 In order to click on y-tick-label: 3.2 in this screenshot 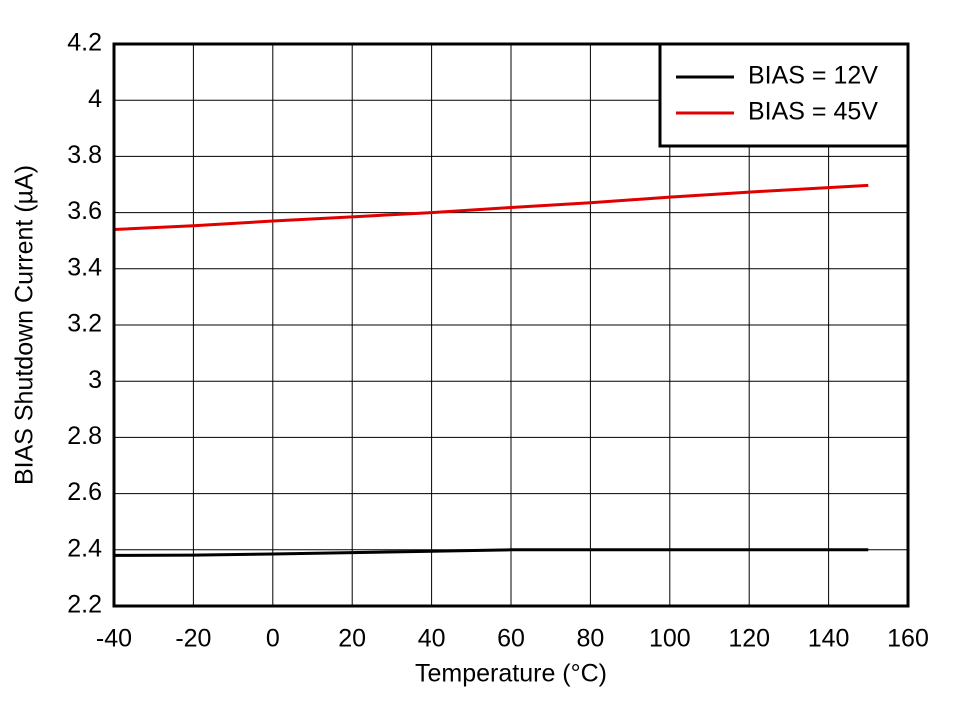, I will do `click(84, 324)`.